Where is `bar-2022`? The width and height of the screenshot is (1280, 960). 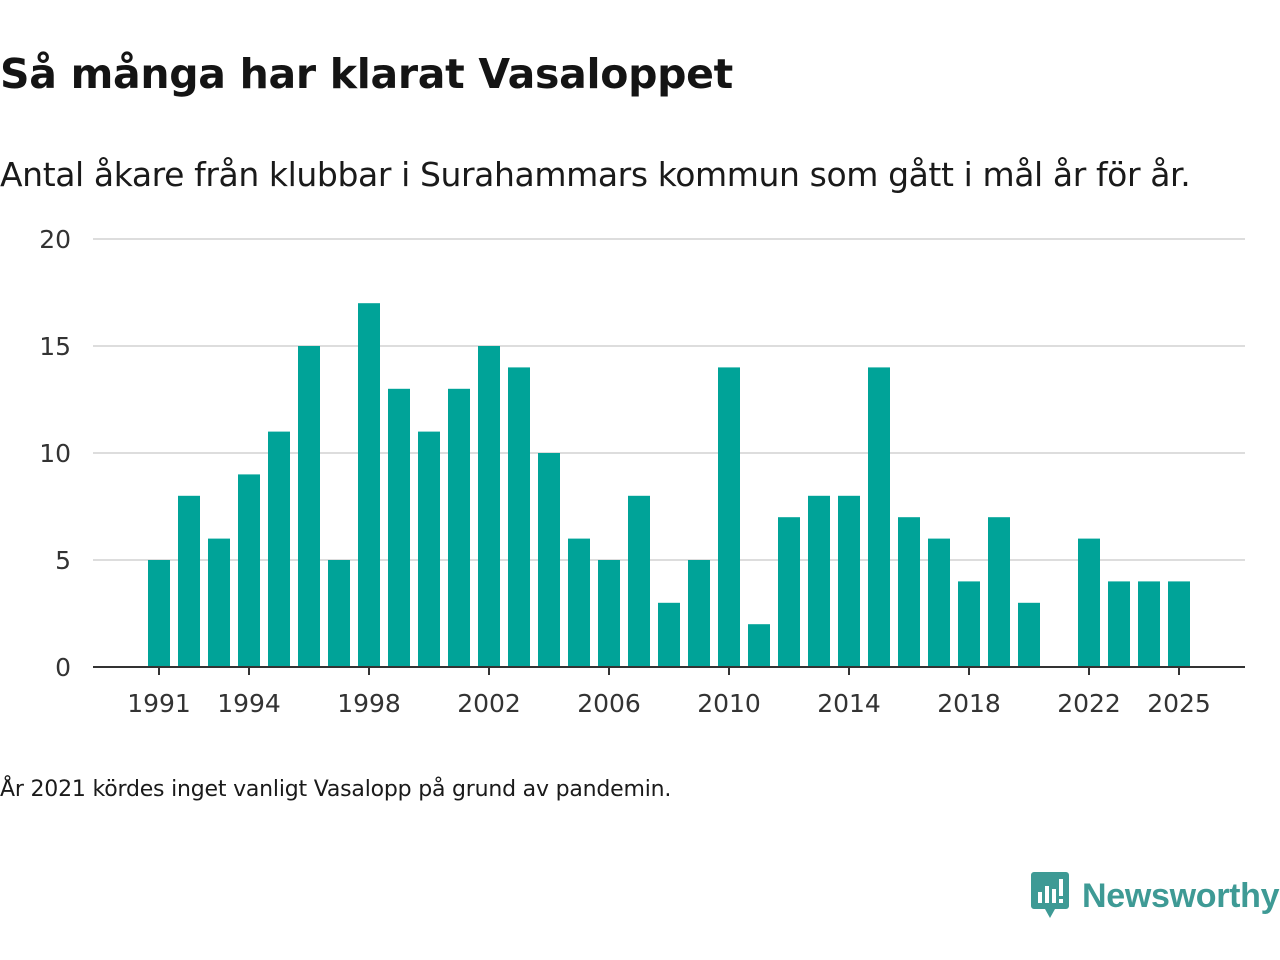 bar-2022 is located at coordinates (1089, 602).